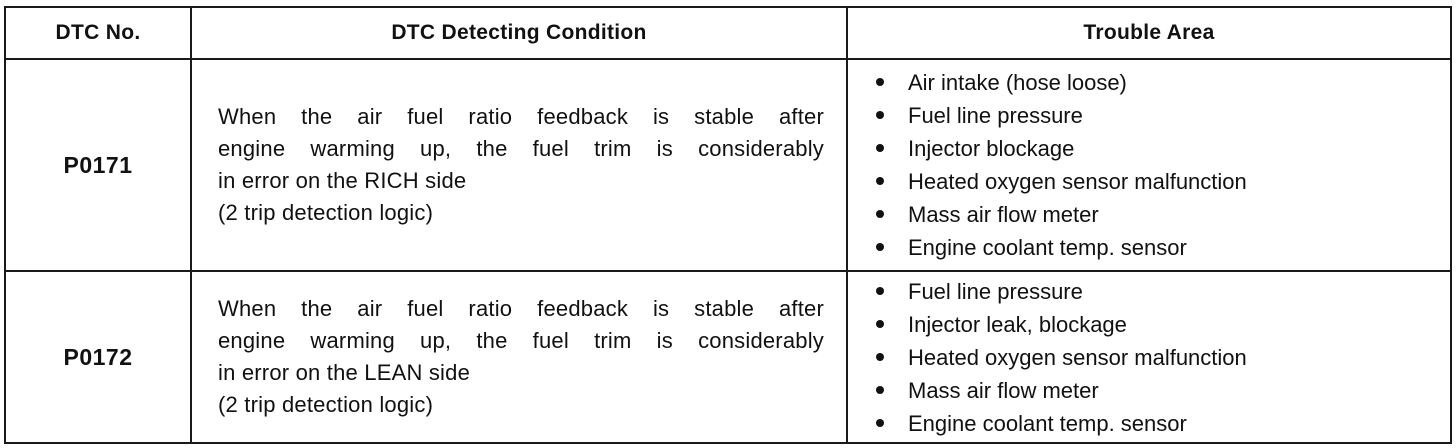  Describe the element at coordinates (1160, 148) in the screenshot. I see `list-item: Injector blockage` at that location.